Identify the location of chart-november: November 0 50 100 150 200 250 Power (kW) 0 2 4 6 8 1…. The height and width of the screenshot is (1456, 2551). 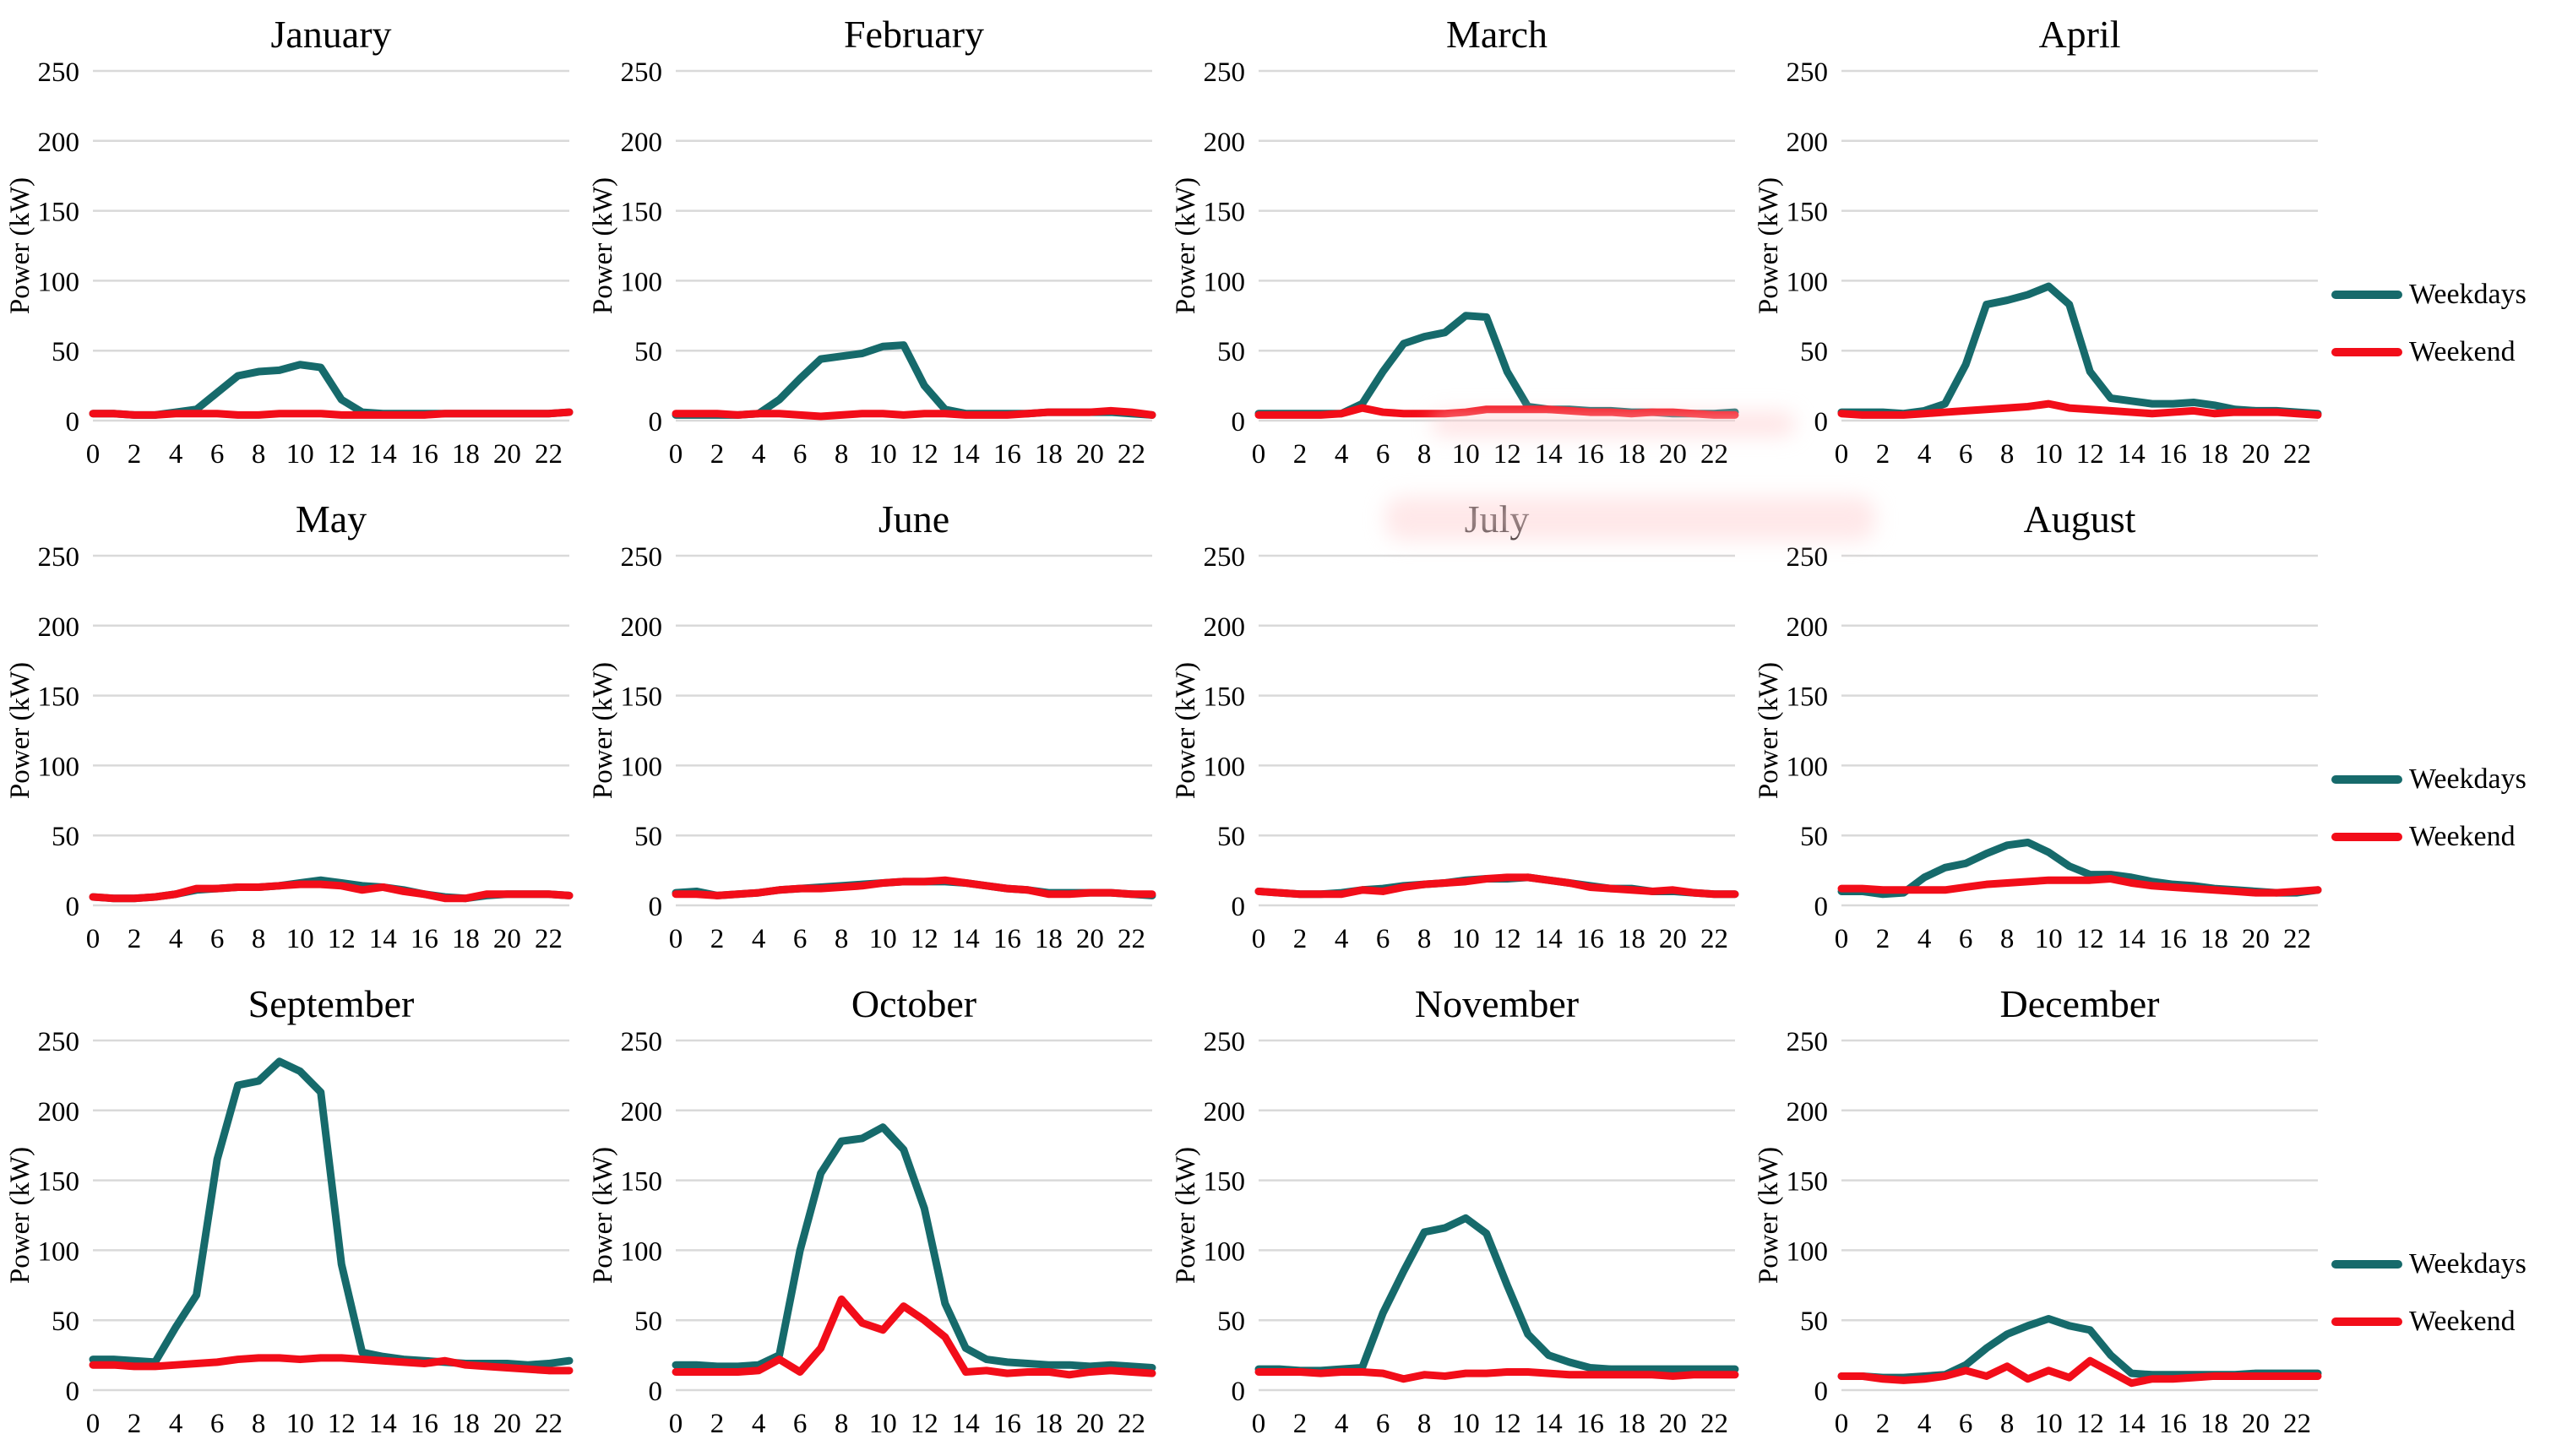
(1457, 1212).